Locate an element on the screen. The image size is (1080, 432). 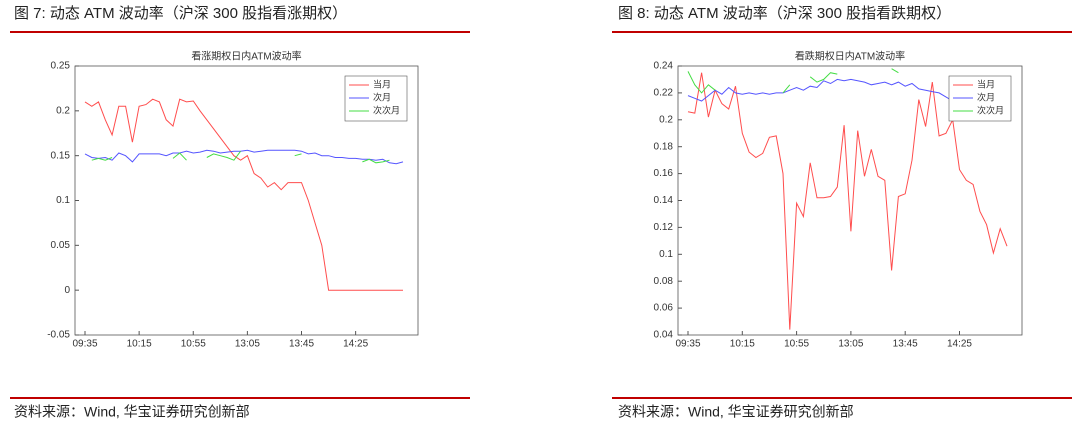
y-tick-label: 0.15 is located at coordinates (61, 155).